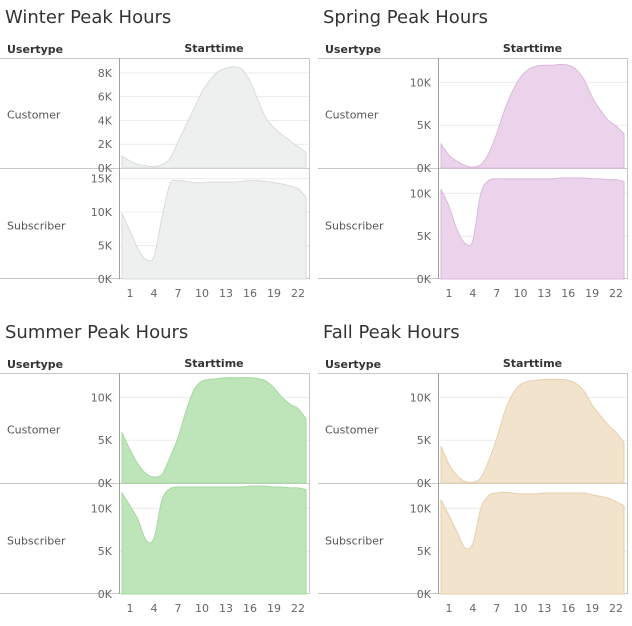 The width and height of the screenshot is (632, 626). I want to click on chart-title: Fall Peak Hours, so click(391, 332).